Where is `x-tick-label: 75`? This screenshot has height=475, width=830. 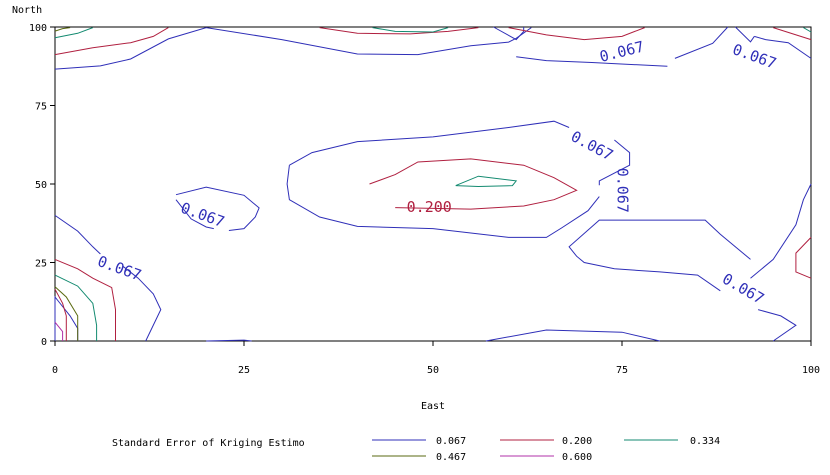 x-tick-label: 75 is located at coordinates (622, 370).